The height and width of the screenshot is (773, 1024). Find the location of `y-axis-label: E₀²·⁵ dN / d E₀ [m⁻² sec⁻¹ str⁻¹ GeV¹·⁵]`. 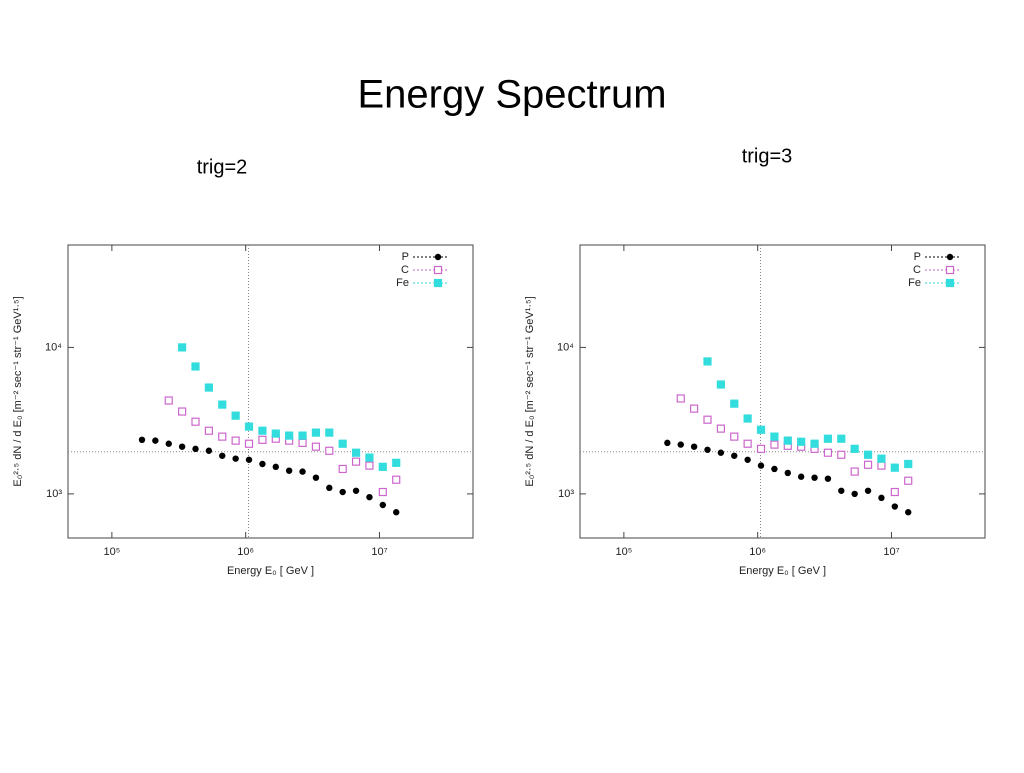

y-axis-label: E₀²·⁵ dN / d E₀ [m⁻² sec⁻¹ str⁻¹ GeV¹·⁵] is located at coordinates (530, 391).